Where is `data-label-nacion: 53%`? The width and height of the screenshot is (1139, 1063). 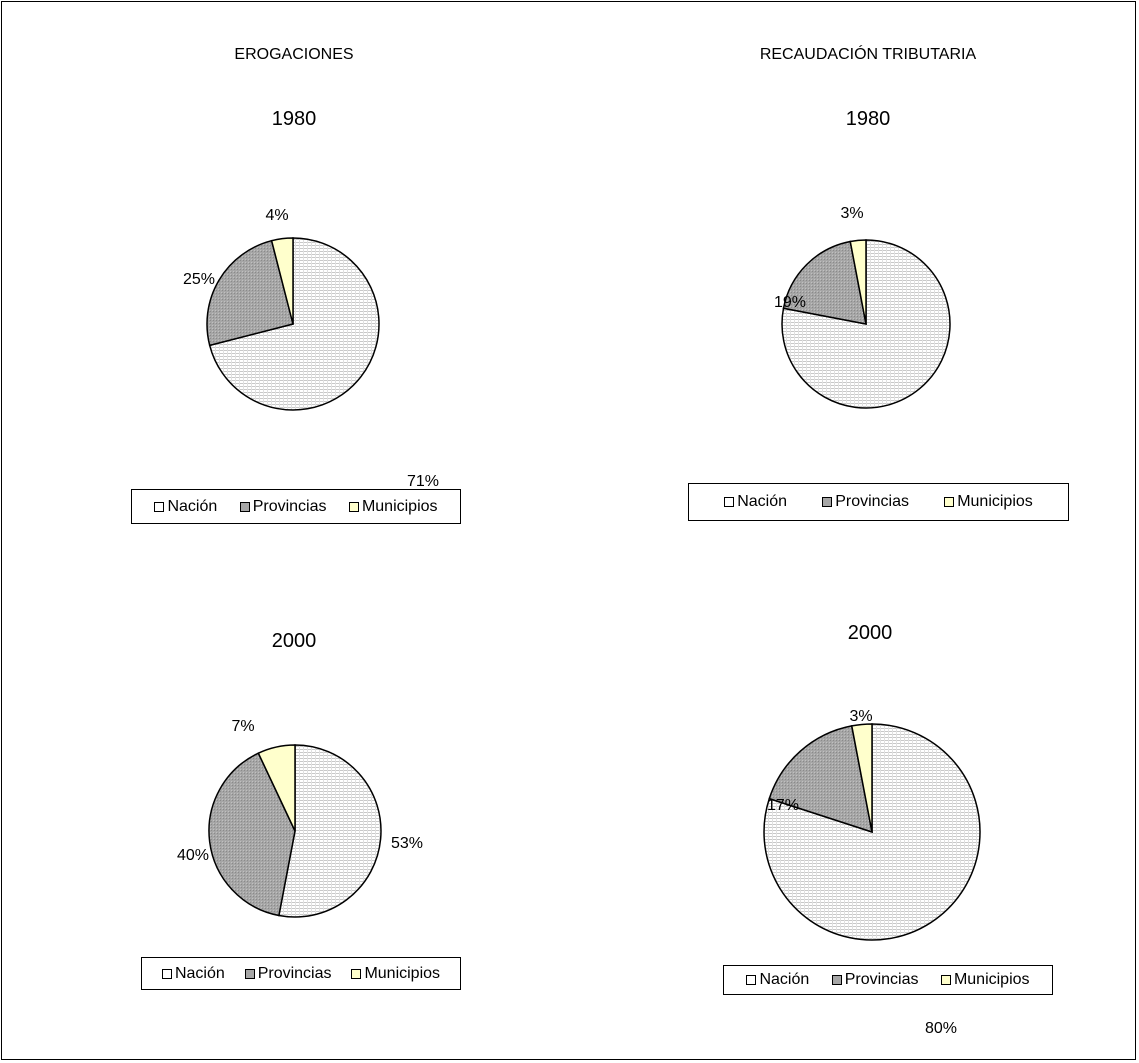 data-label-nacion: 53% is located at coordinates (407, 843).